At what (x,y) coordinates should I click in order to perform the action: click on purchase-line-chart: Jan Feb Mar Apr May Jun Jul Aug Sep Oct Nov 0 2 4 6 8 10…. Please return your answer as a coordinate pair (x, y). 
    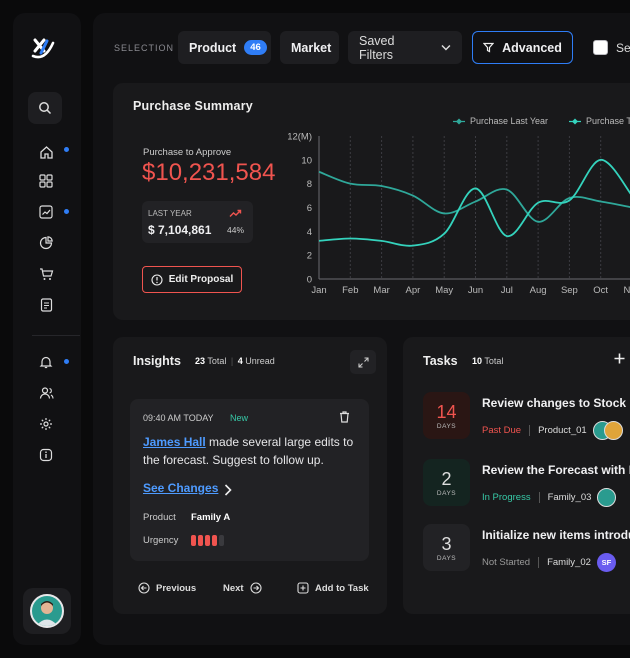
    Looking at the image, I should click on (458, 214).